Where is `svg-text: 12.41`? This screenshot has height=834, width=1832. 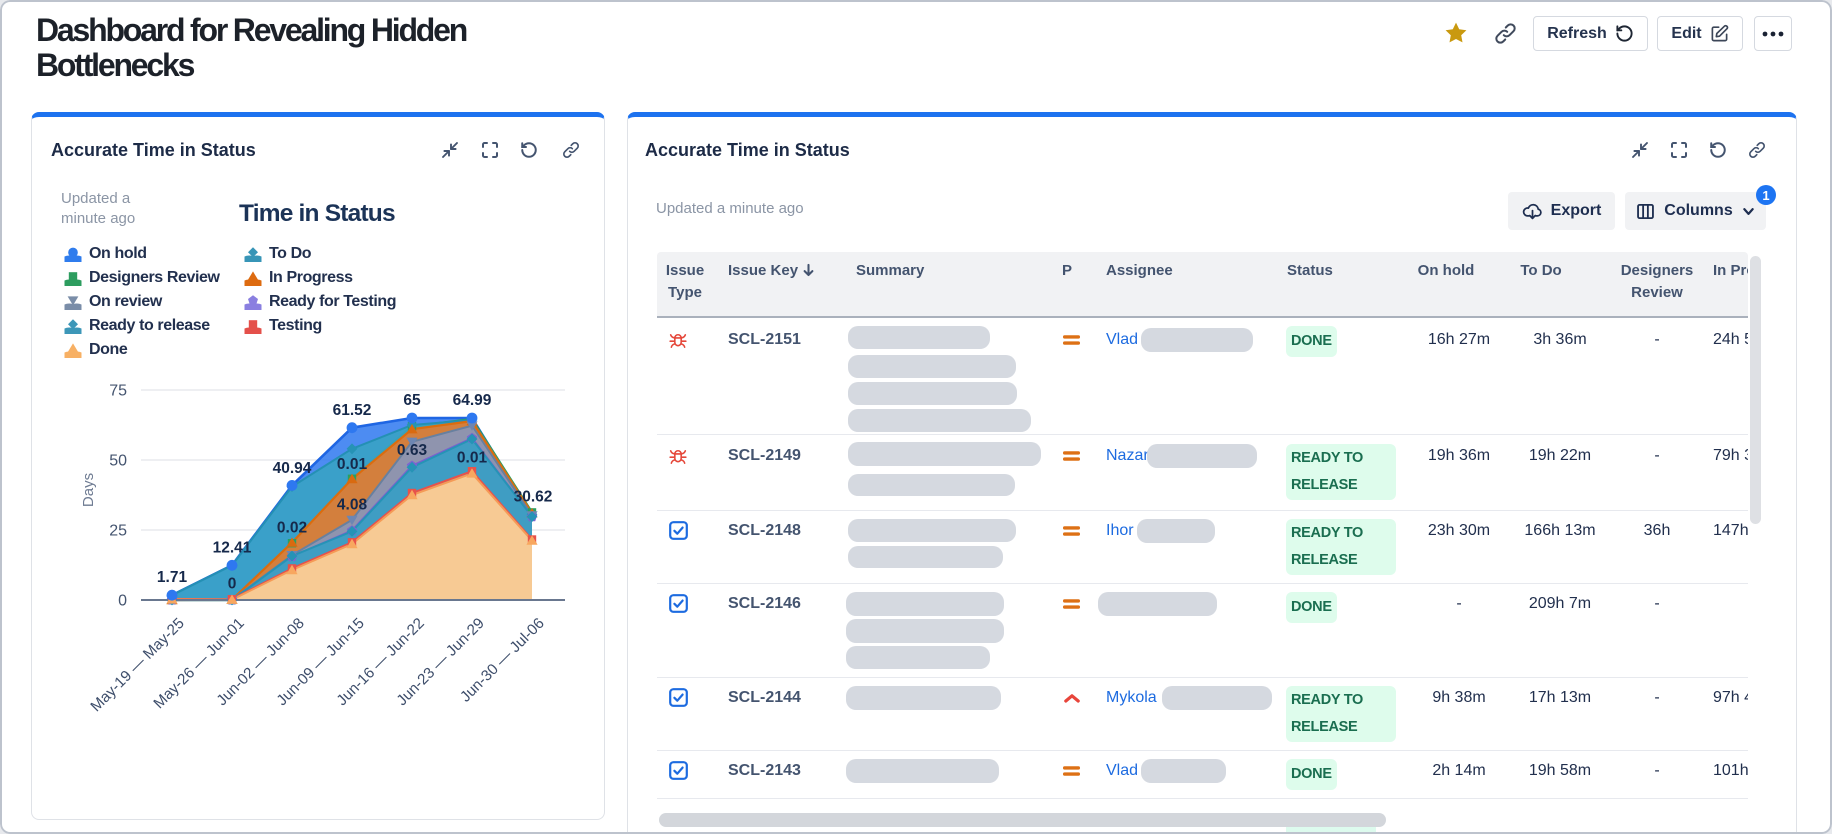
svg-text: 12.41 is located at coordinates (232, 547).